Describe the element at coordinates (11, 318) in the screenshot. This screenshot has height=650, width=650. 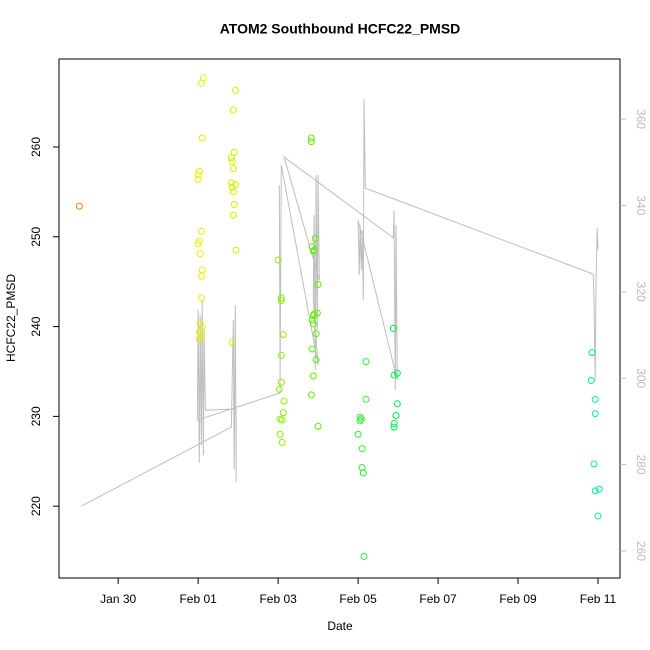
I see `y-axis-title: HCFC22_PMSD` at that location.